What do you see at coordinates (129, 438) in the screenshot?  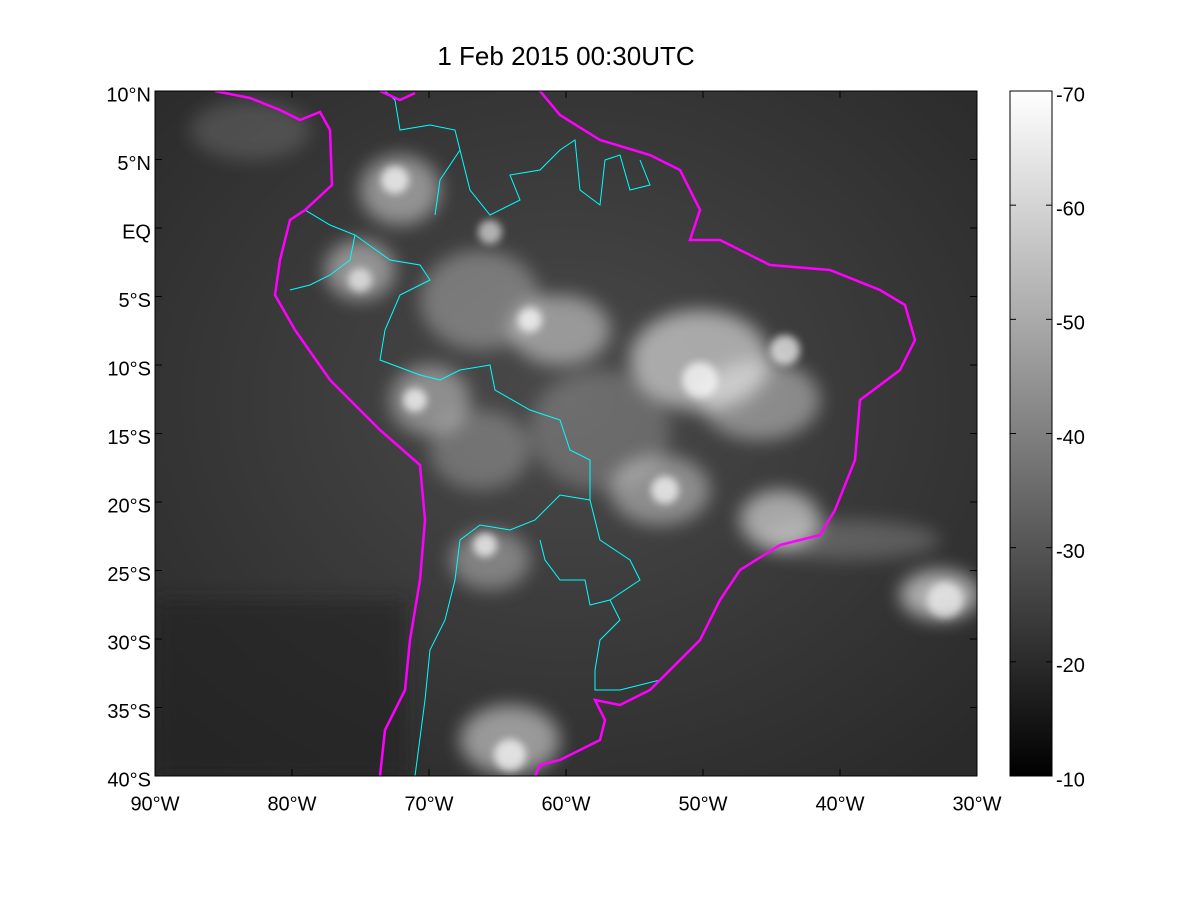 I see `y-tick-label: 15°S` at bounding box center [129, 438].